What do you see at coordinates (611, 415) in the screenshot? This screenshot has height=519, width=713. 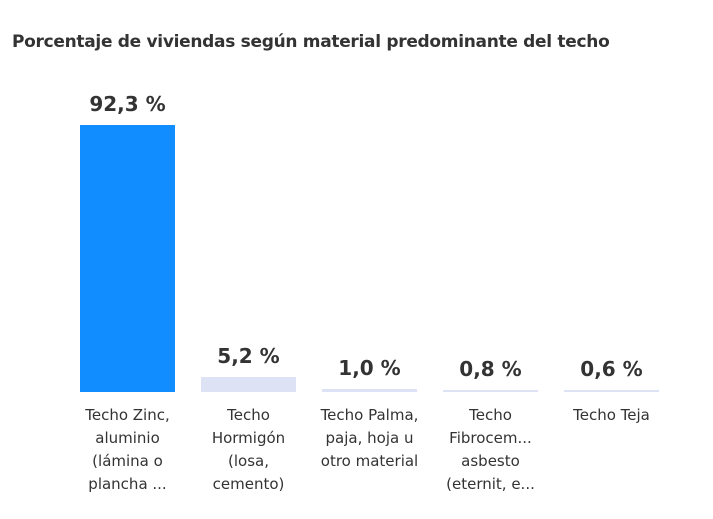 I see `x-tick-label: Techo Teja` at bounding box center [611, 415].